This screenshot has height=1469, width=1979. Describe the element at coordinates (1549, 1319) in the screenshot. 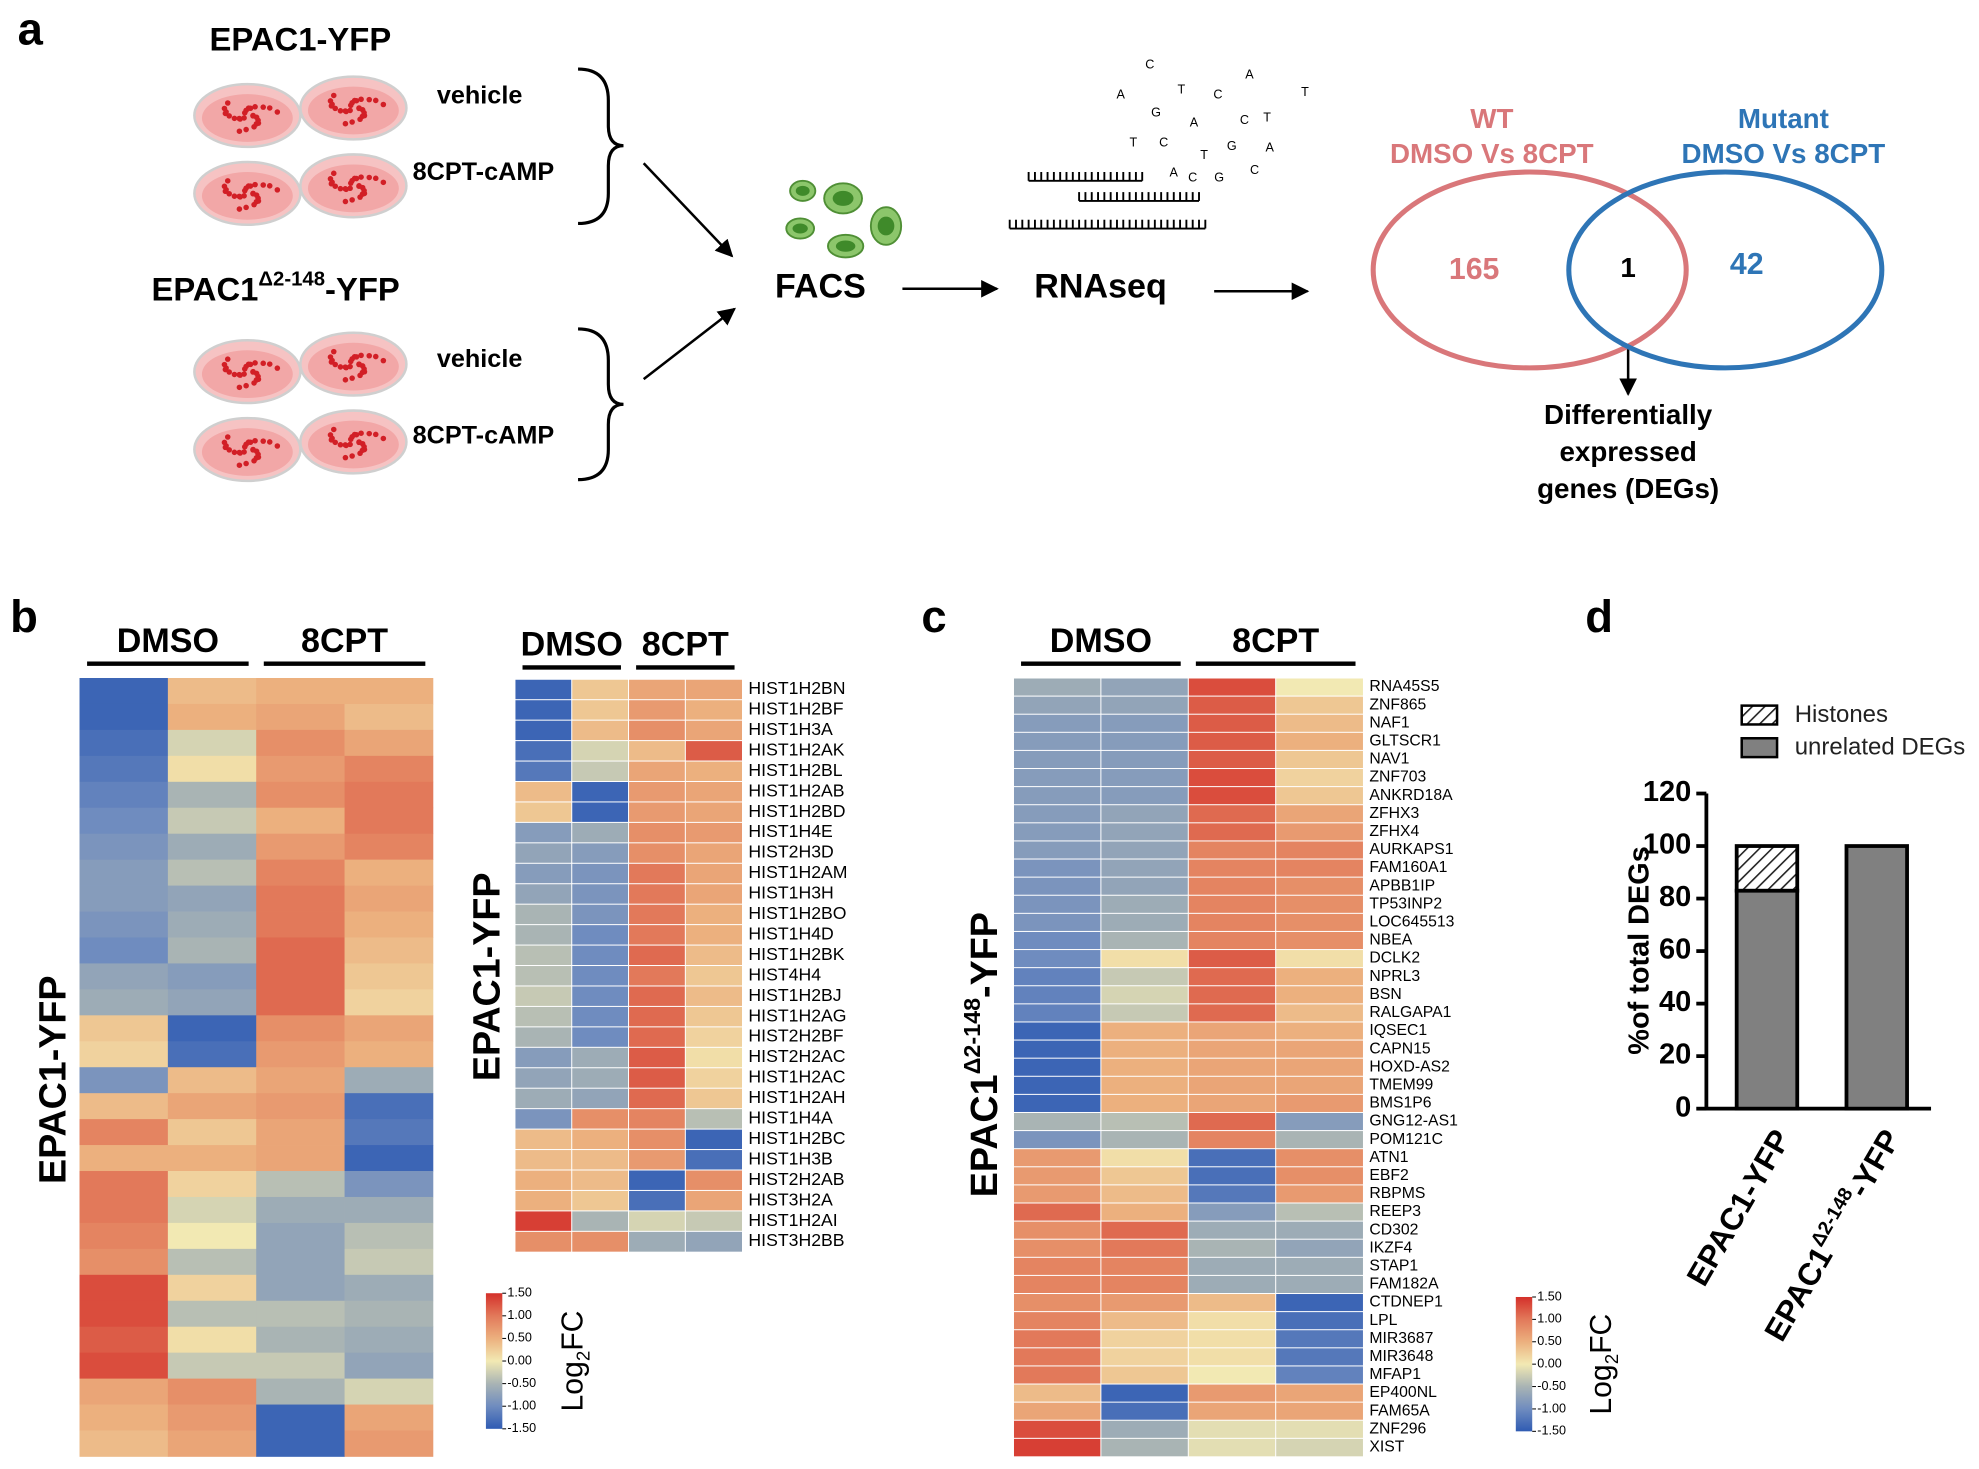

I see `colorbar-tick-label: 1.00` at that location.